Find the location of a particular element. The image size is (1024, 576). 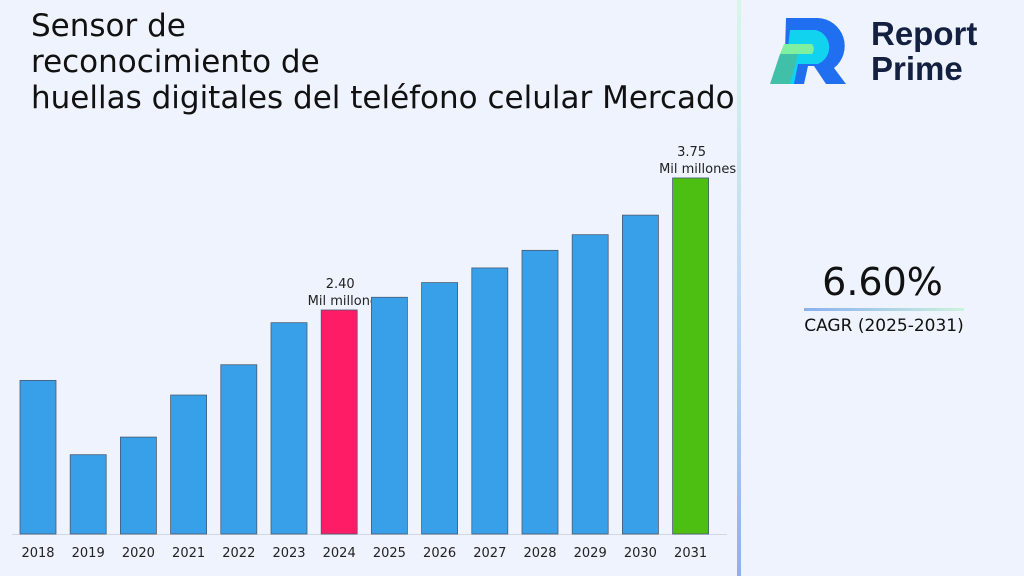

bar-2030 is located at coordinates (640, 374).